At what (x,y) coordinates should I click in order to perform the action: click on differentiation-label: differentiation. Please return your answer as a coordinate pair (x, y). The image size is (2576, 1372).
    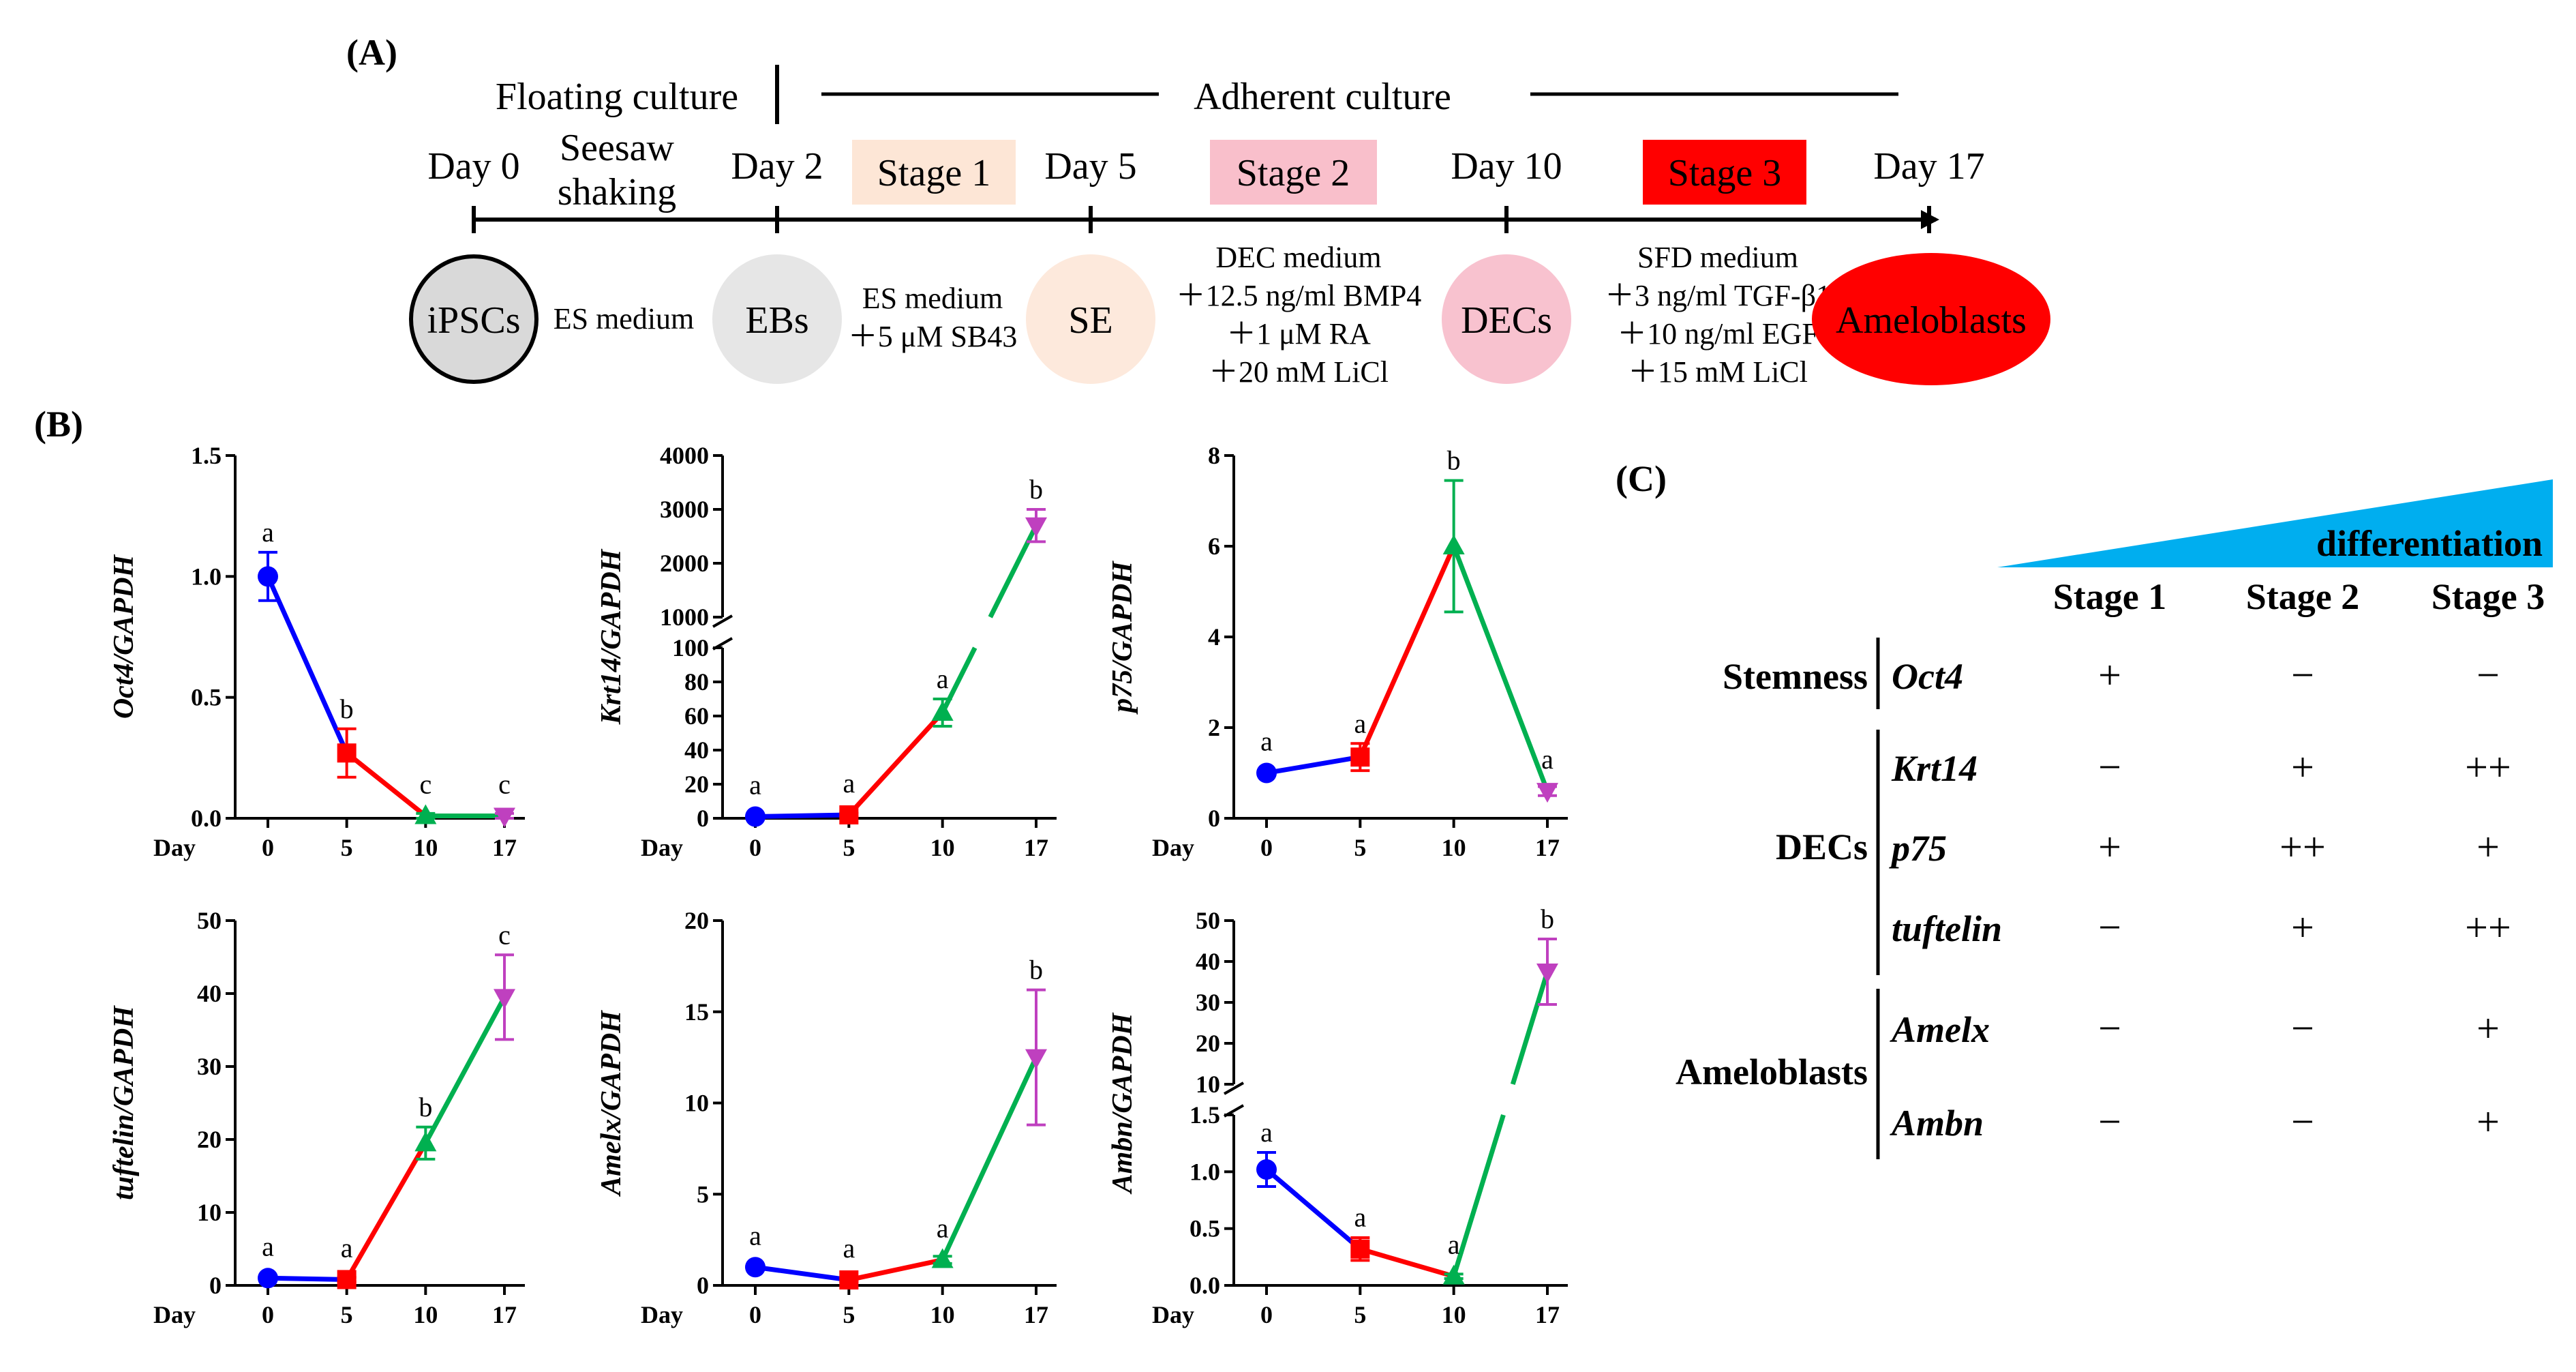
    Looking at the image, I should click on (2429, 543).